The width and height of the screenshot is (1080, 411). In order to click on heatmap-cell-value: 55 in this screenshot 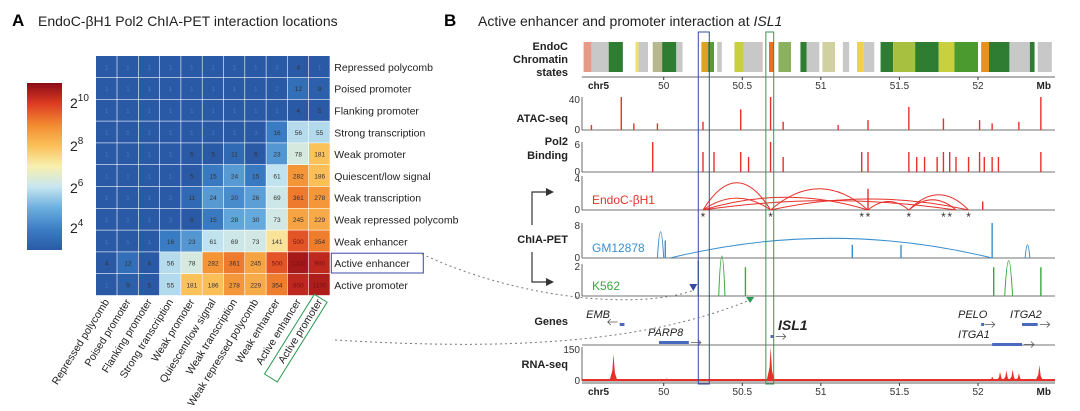, I will do `click(320, 133)`.